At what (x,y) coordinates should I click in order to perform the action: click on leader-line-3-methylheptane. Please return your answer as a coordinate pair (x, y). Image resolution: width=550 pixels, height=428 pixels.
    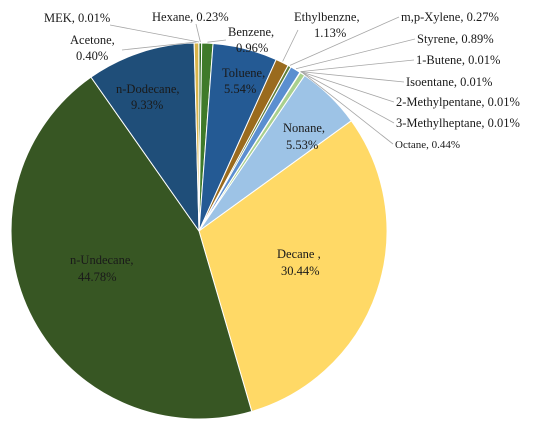
    Looking at the image, I should click on (347, 97).